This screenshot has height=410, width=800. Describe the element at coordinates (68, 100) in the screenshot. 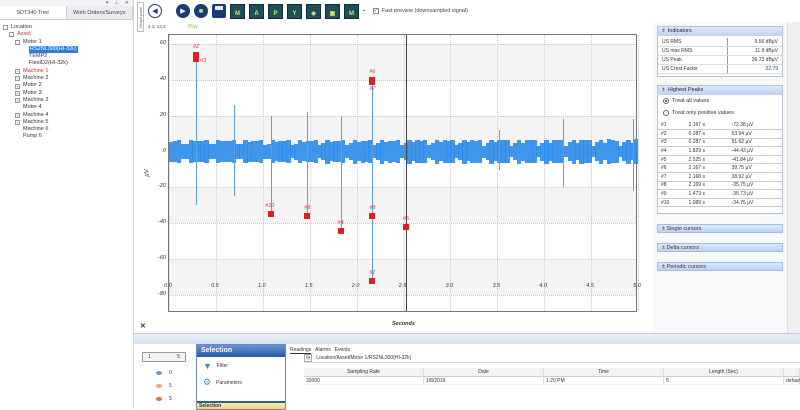

I see `tree-node: + Machine 3` at that location.